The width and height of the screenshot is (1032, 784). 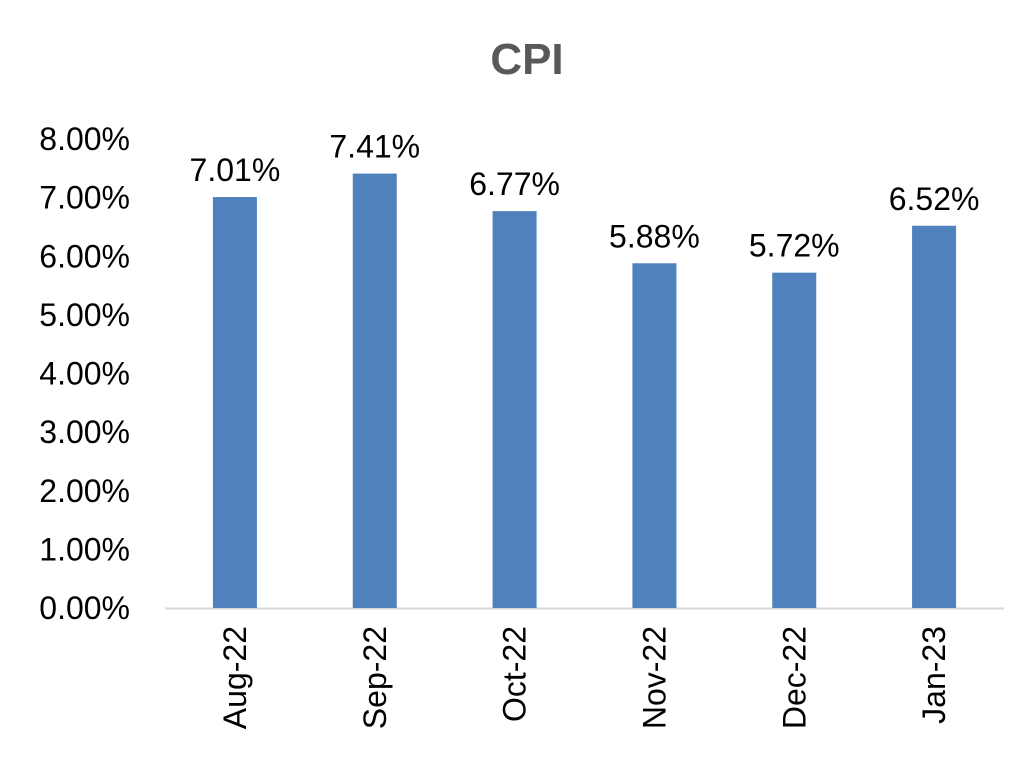 What do you see at coordinates (235, 170) in the screenshot?
I see `data-label: 7.01%` at bounding box center [235, 170].